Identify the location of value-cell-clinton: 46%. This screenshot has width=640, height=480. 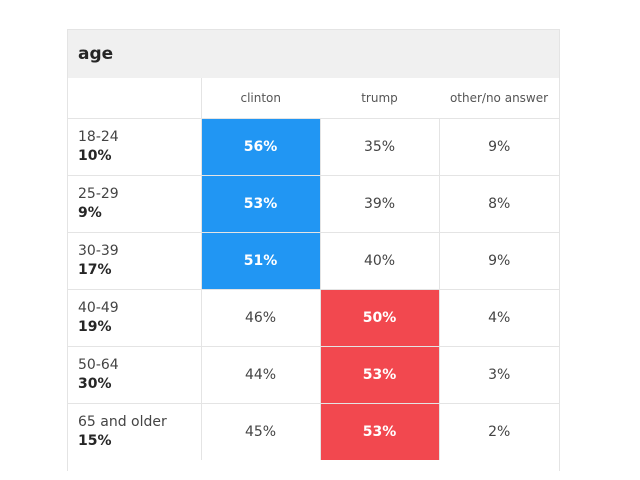
(260, 318).